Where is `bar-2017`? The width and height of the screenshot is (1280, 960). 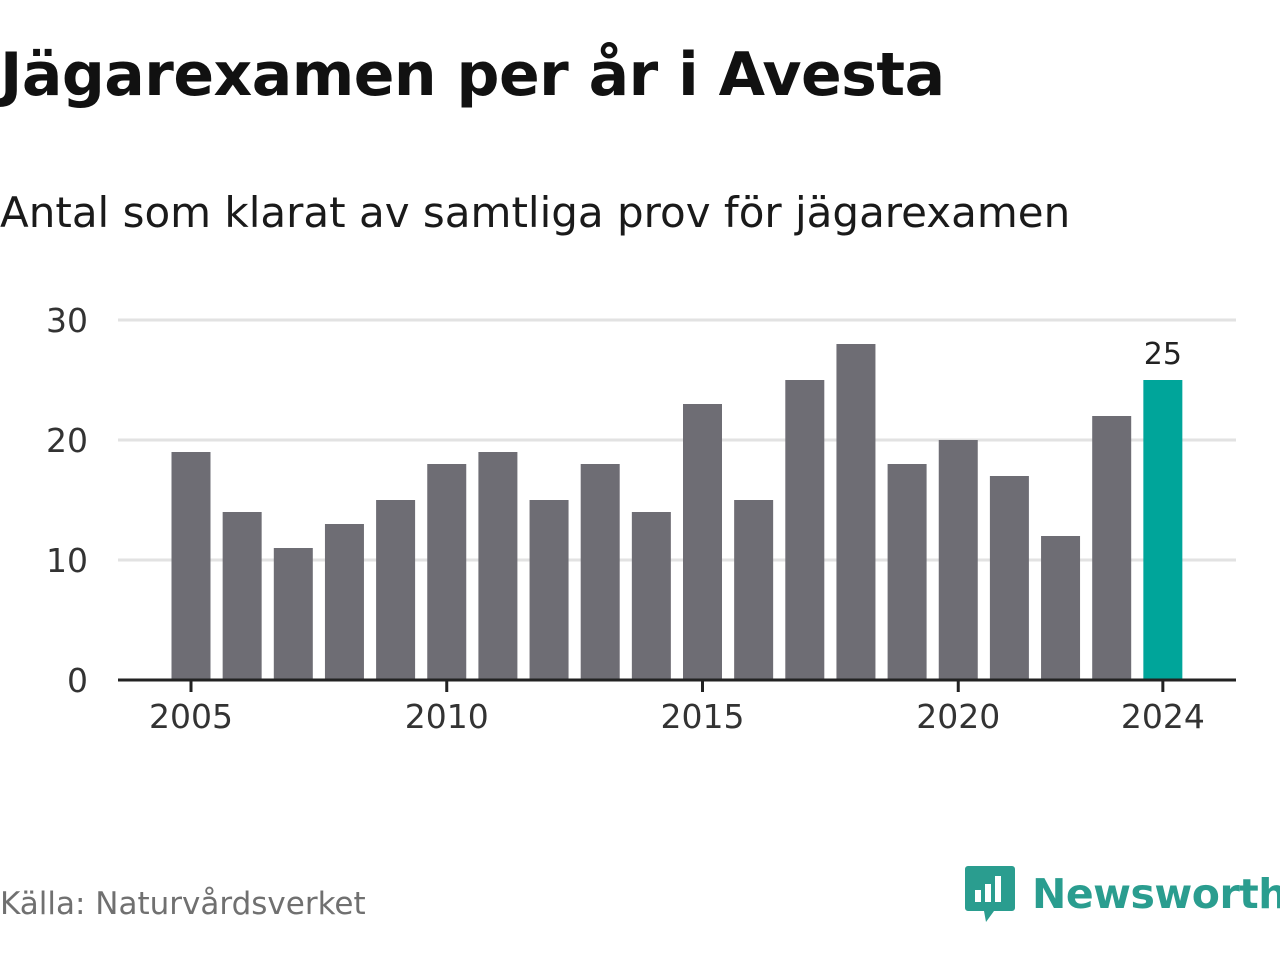
bar-2017 is located at coordinates (805, 530).